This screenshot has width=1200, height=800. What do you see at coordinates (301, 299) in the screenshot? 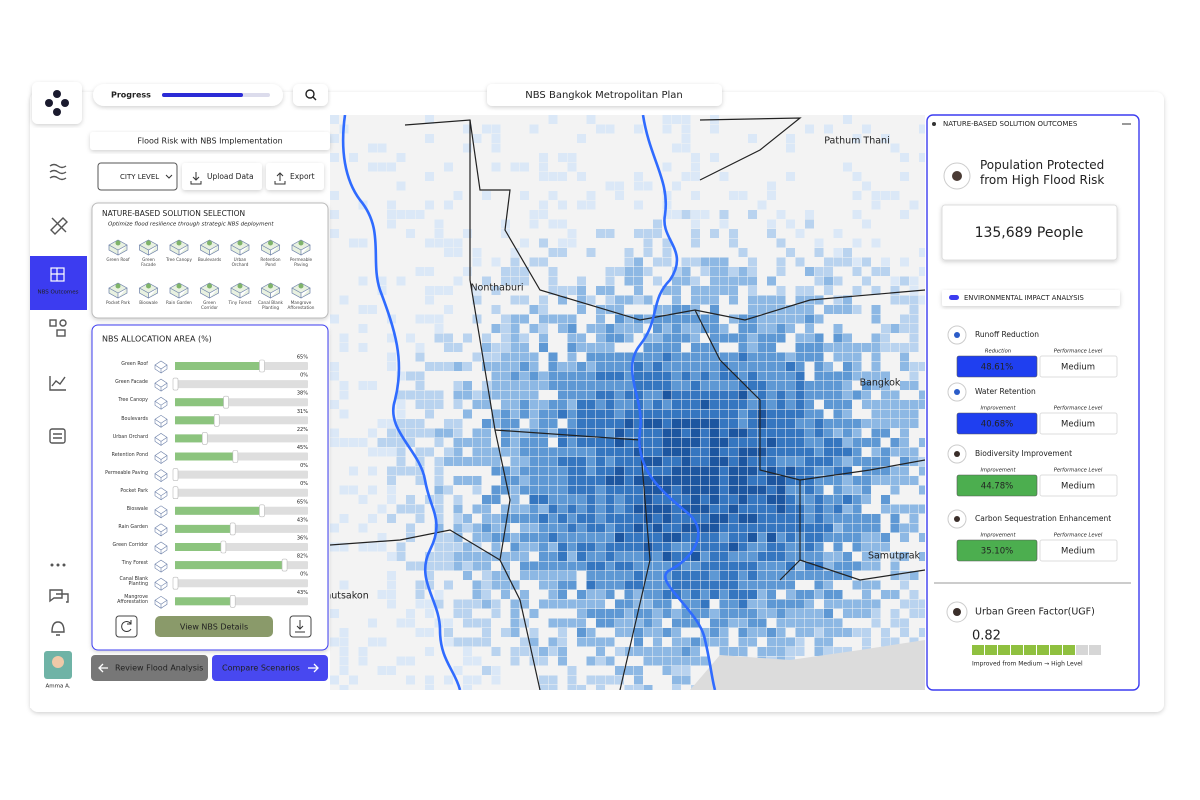
I see `nbs-option: Mangrove Afforestation` at bounding box center [301, 299].